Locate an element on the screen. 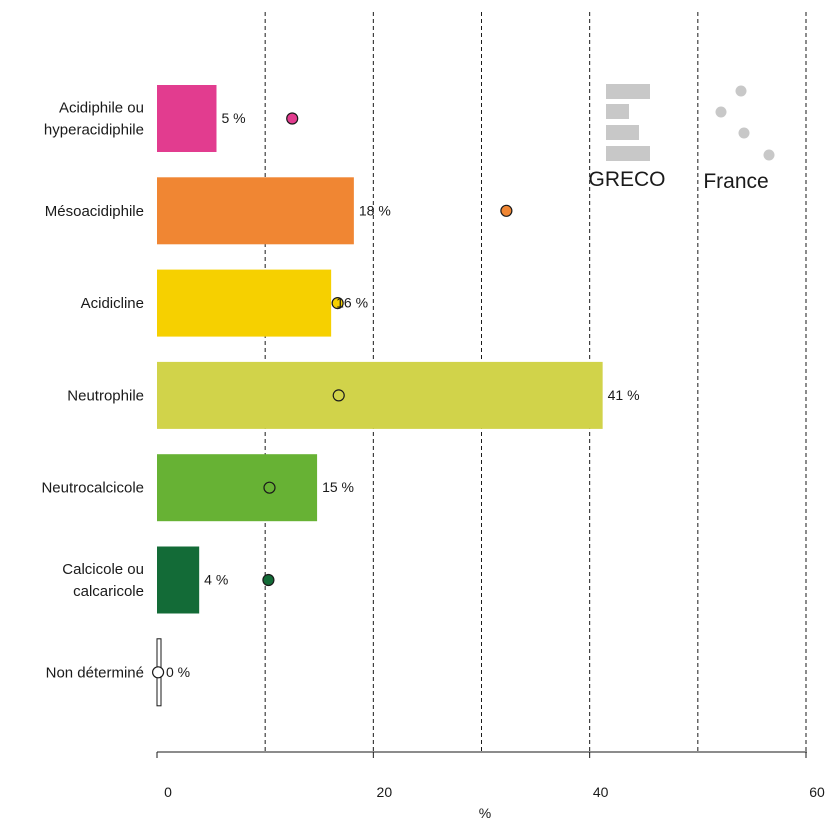  x-tick-label-60: 60 is located at coordinates (817, 792).